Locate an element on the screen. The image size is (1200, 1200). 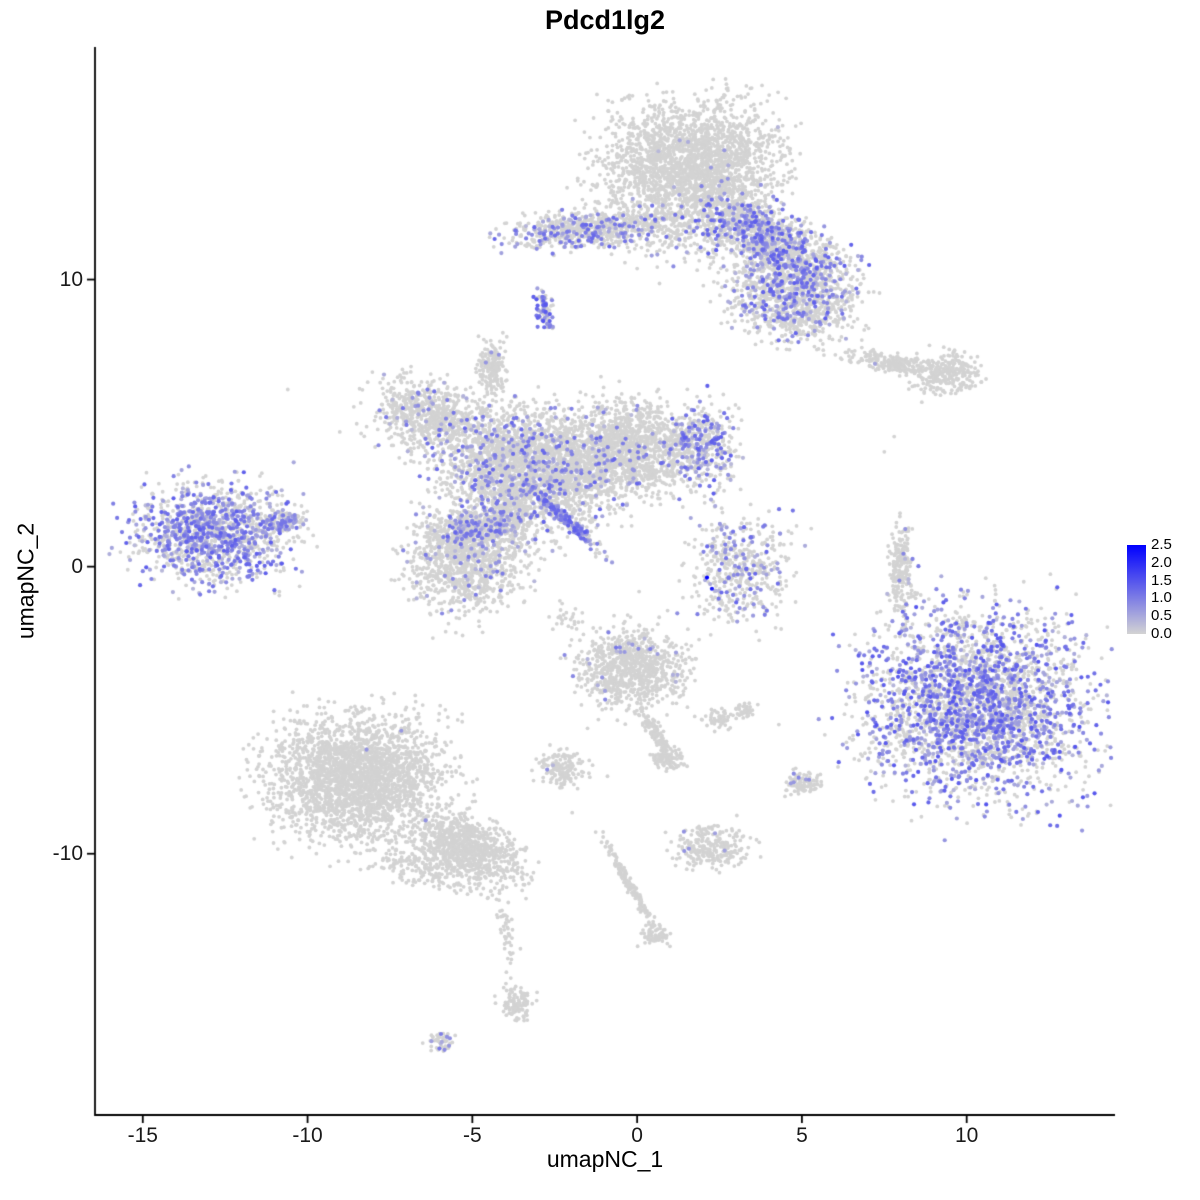
plot-title: Pdcd1lg2 is located at coordinates (605, 20).